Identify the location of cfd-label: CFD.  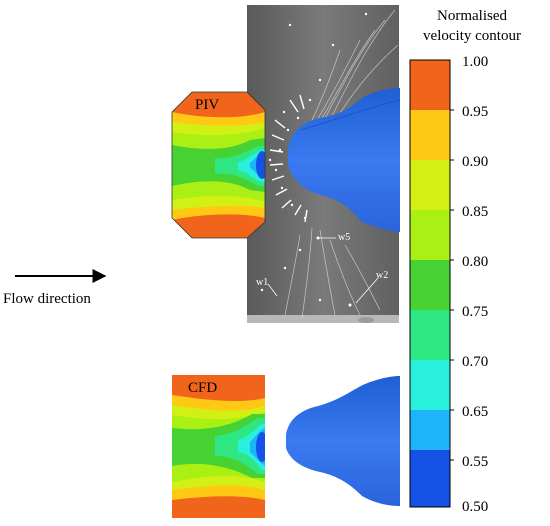
(202, 388).